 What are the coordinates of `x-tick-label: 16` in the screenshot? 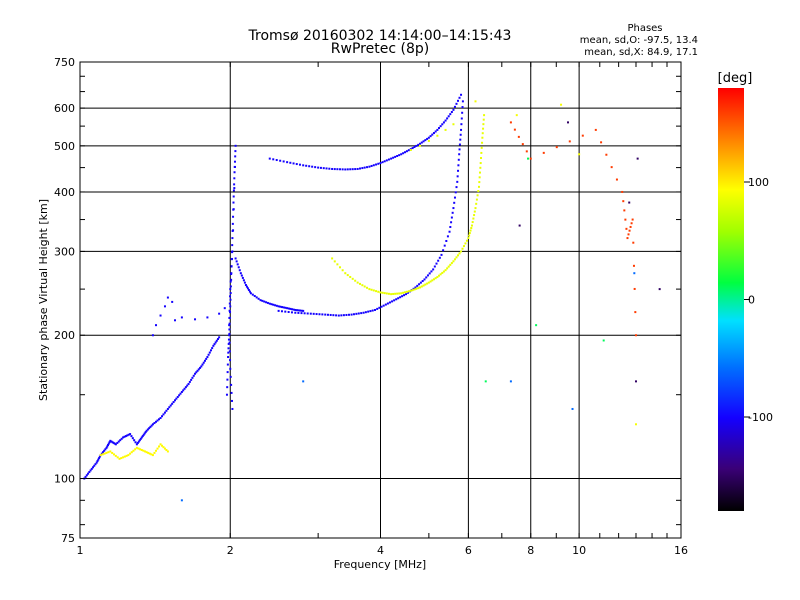 It's located at (681, 550).